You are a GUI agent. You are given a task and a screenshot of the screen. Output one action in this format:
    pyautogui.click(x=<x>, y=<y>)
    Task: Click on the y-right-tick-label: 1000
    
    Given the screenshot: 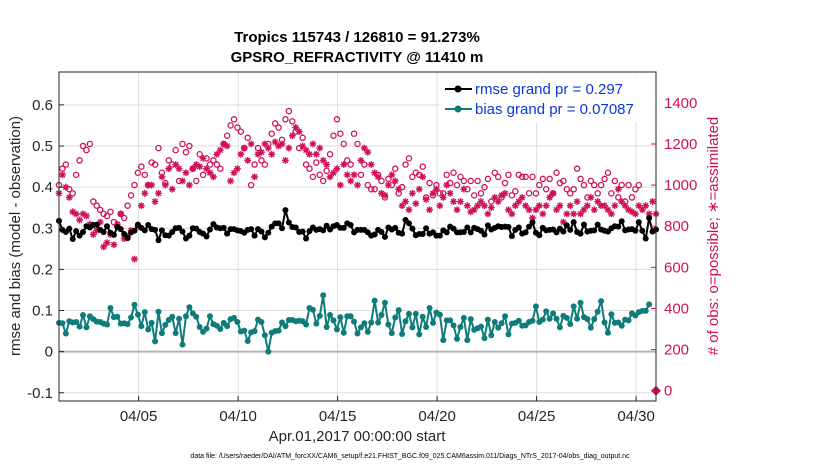 What is the action you would take?
    pyautogui.click(x=680, y=185)
    